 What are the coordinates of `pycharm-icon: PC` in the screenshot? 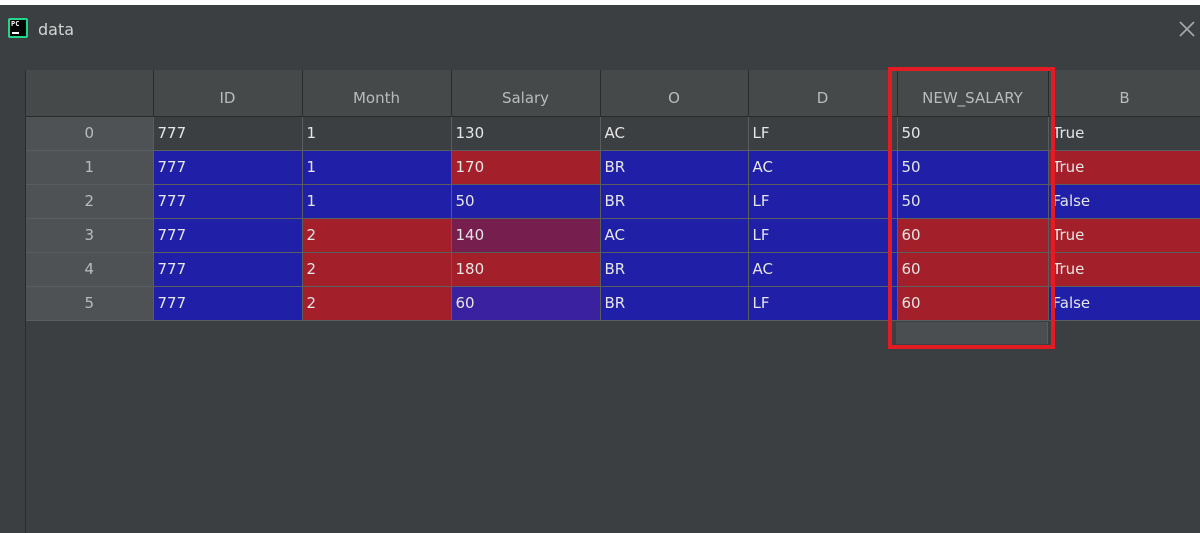 It's located at (18, 28).